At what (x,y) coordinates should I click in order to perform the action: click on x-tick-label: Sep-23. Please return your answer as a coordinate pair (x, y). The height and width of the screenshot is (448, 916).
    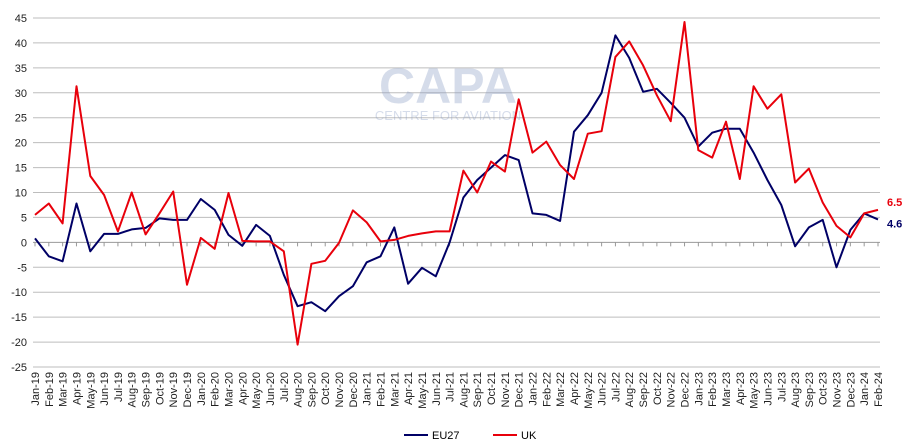
    Looking at the image, I should click on (810, 389).